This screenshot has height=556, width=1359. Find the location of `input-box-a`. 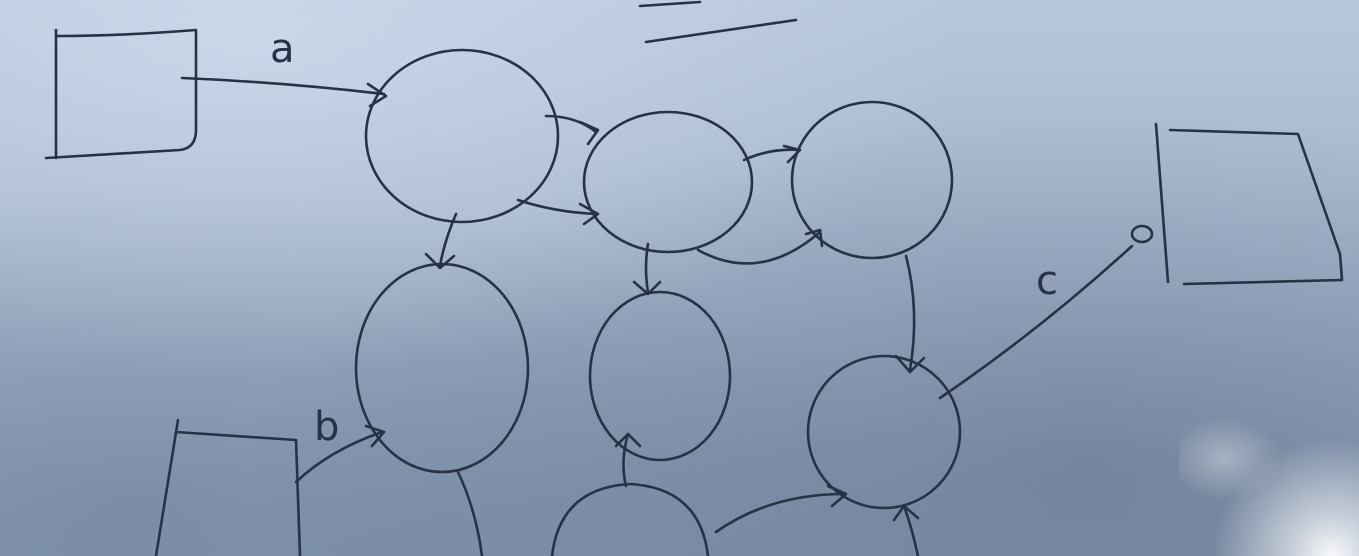

input-box-a is located at coordinates (121, 94).